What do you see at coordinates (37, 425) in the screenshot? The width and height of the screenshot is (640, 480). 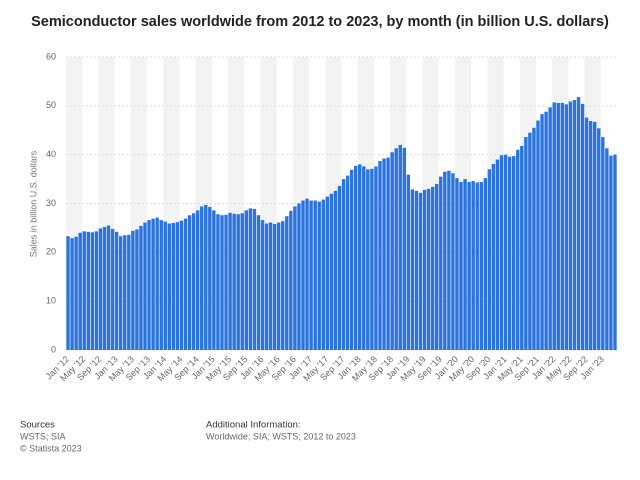 I see `sources-title: Sources` at bounding box center [37, 425].